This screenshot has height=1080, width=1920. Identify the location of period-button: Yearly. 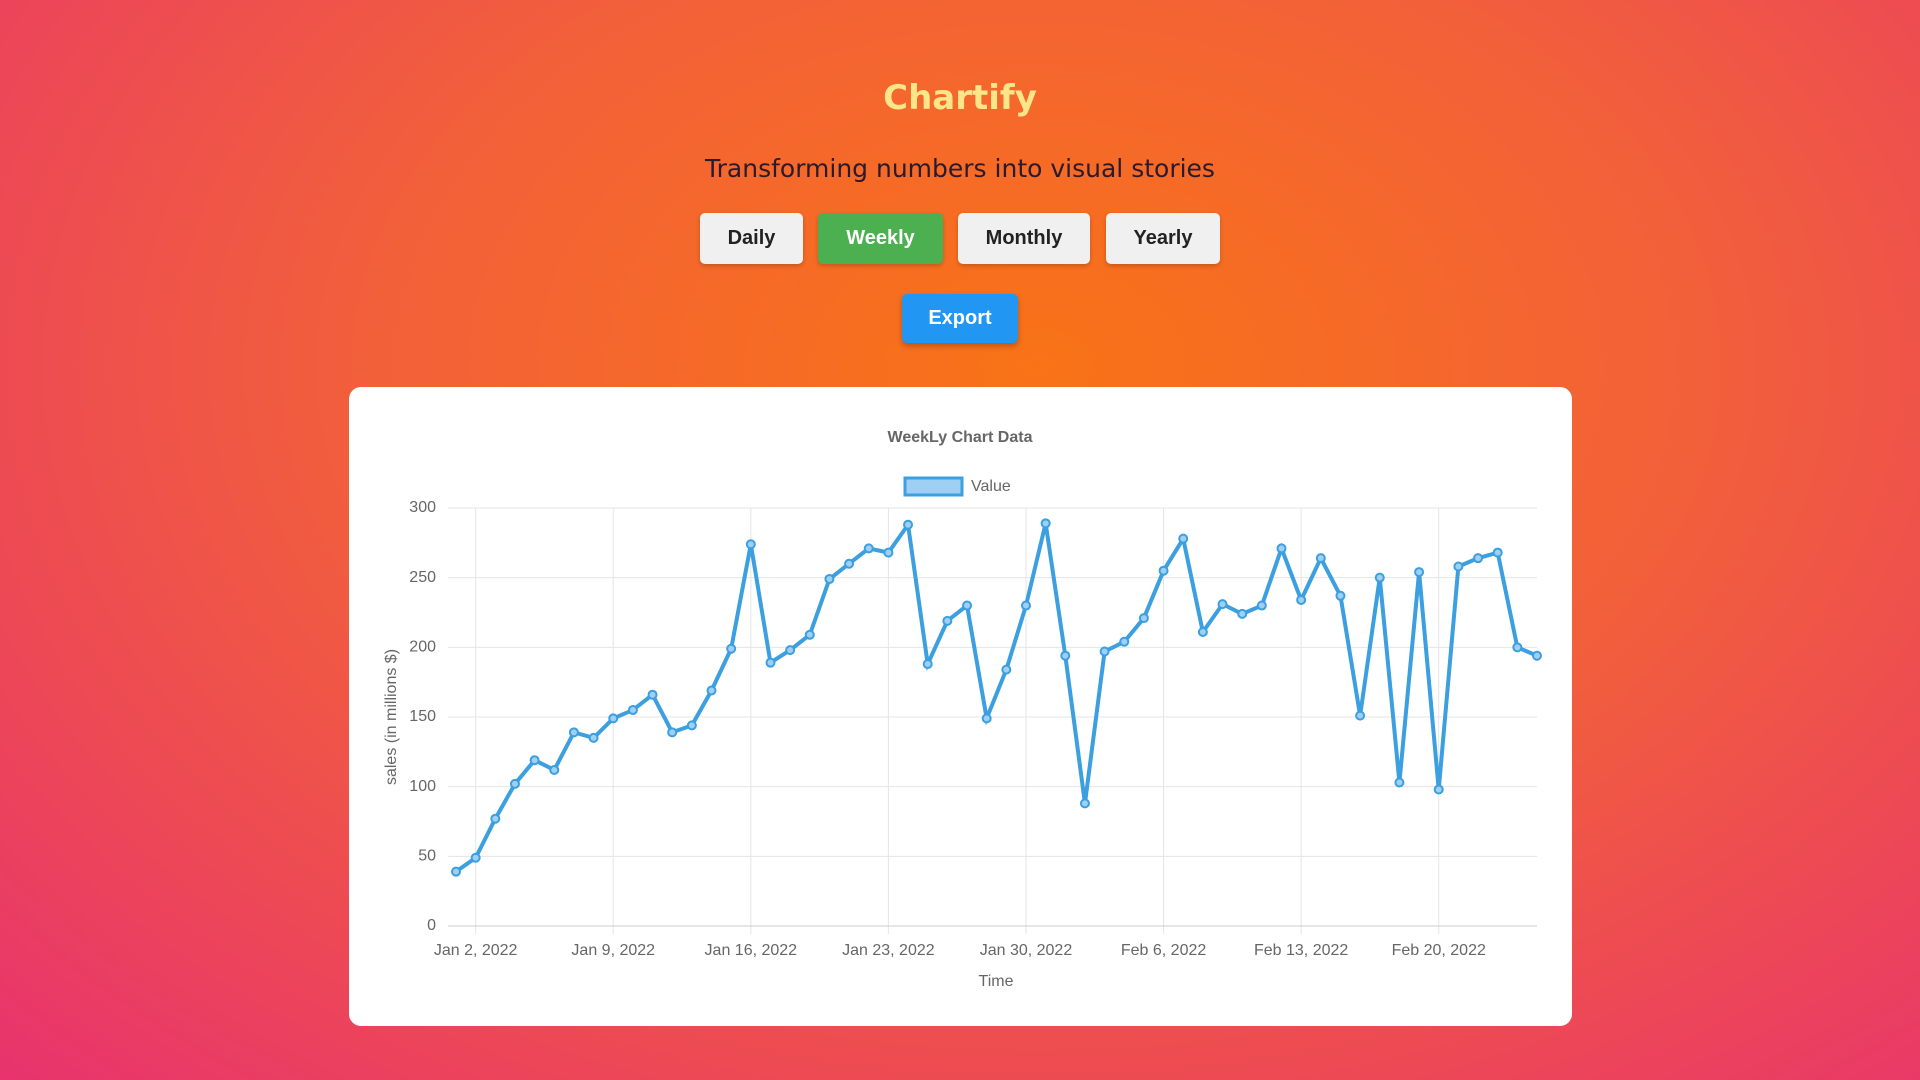
(1163, 238).